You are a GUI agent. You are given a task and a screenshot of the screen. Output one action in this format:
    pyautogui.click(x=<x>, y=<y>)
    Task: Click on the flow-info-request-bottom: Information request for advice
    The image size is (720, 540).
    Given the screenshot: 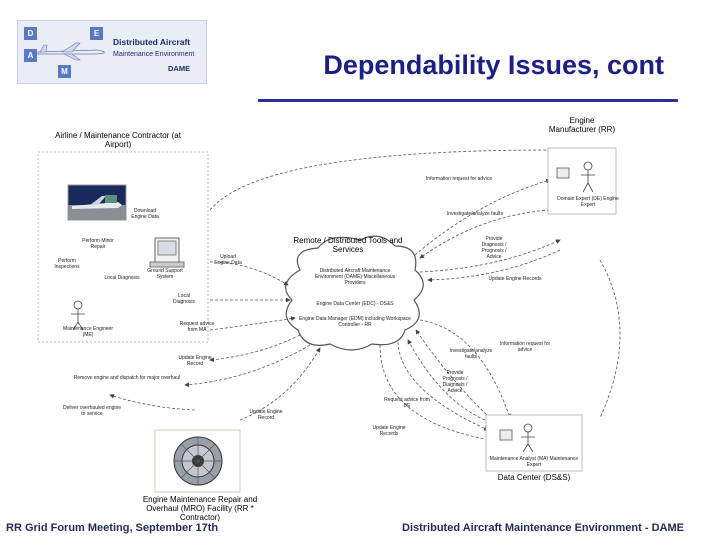 What is the action you would take?
    pyautogui.click(x=525, y=347)
    